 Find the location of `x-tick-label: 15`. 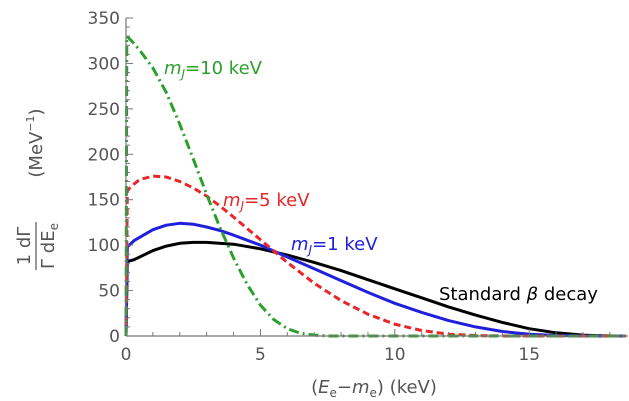

x-tick-label: 15 is located at coordinates (529, 355).